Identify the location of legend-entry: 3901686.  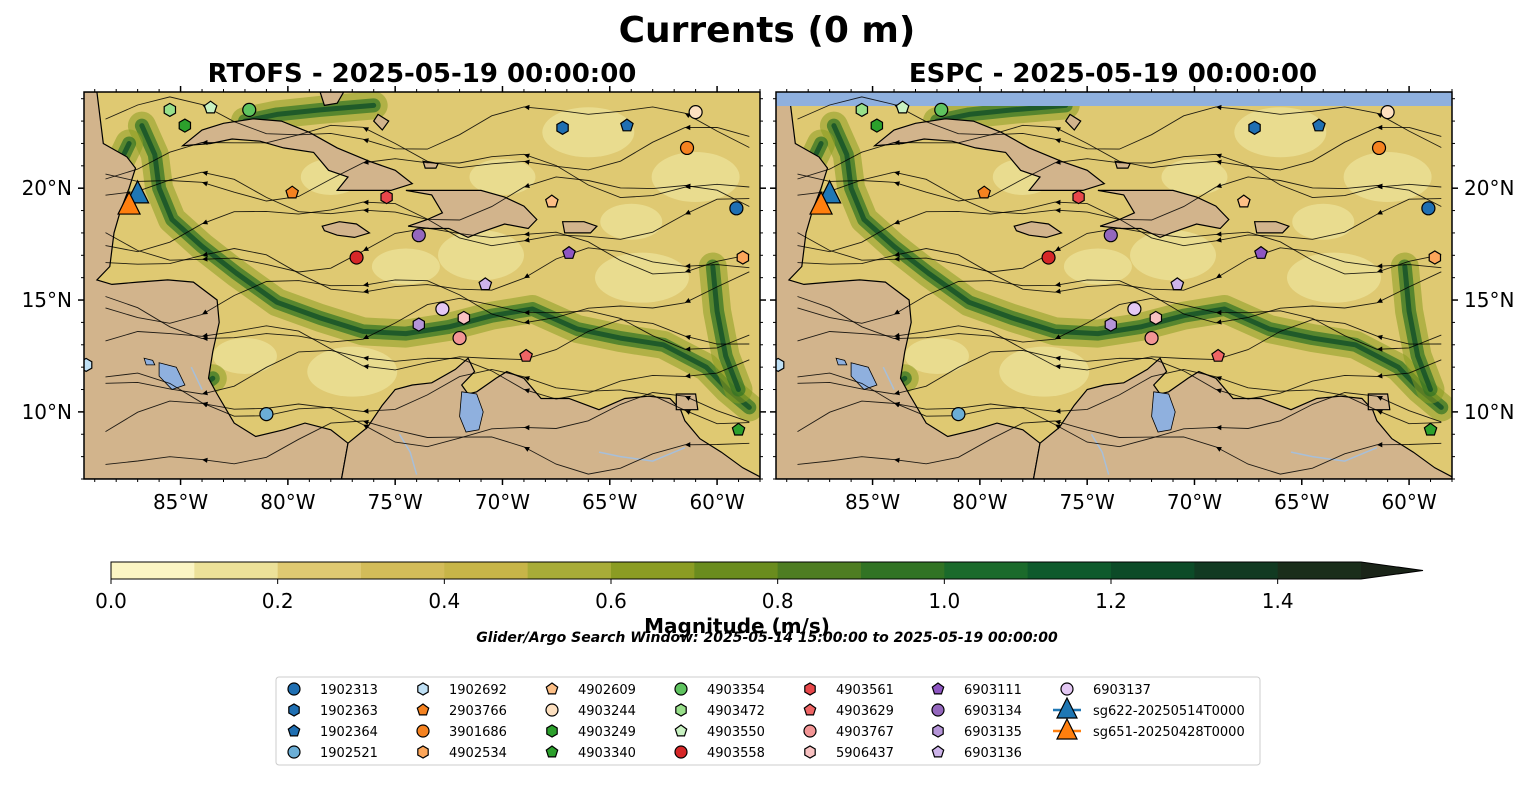
(461, 732).